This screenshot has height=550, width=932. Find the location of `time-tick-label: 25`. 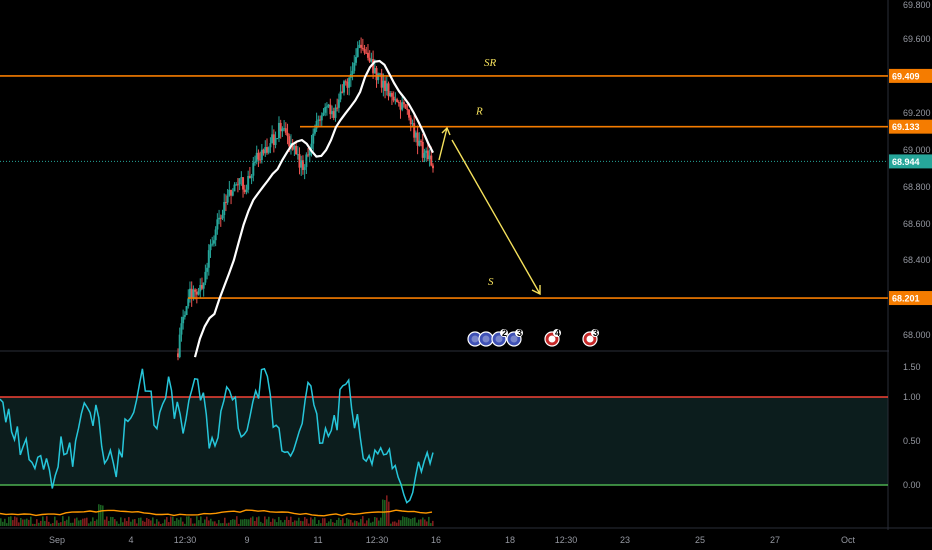

time-tick-label: 25 is located at coordinates (700, 540).